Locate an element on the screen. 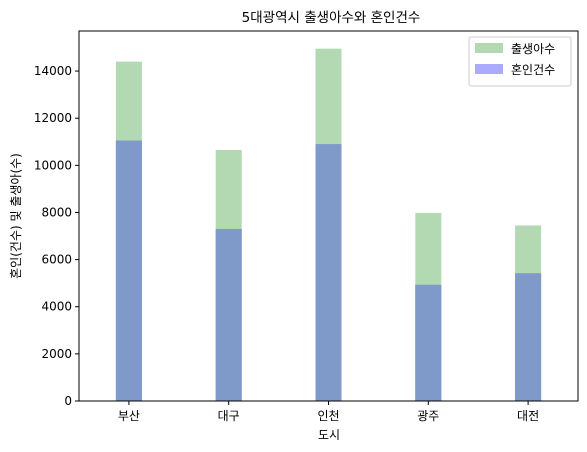 The image size is (587, 452). x-tick-label-1: 대구 is located at coordinates (229, 416).